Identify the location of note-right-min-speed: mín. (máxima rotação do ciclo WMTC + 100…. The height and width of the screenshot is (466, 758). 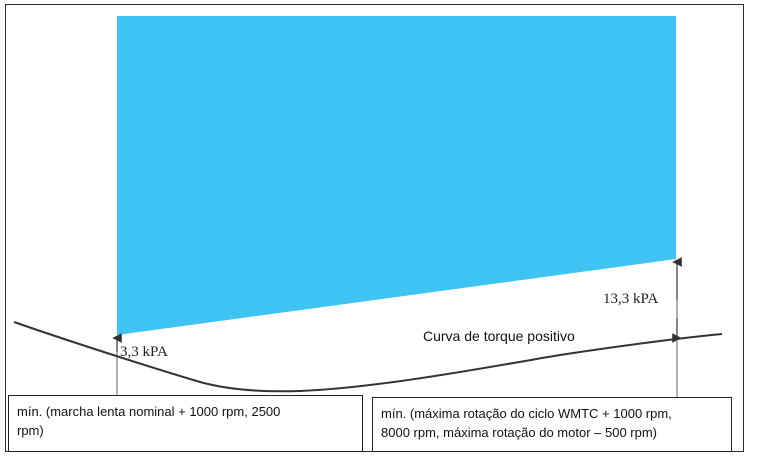
(552, 424).